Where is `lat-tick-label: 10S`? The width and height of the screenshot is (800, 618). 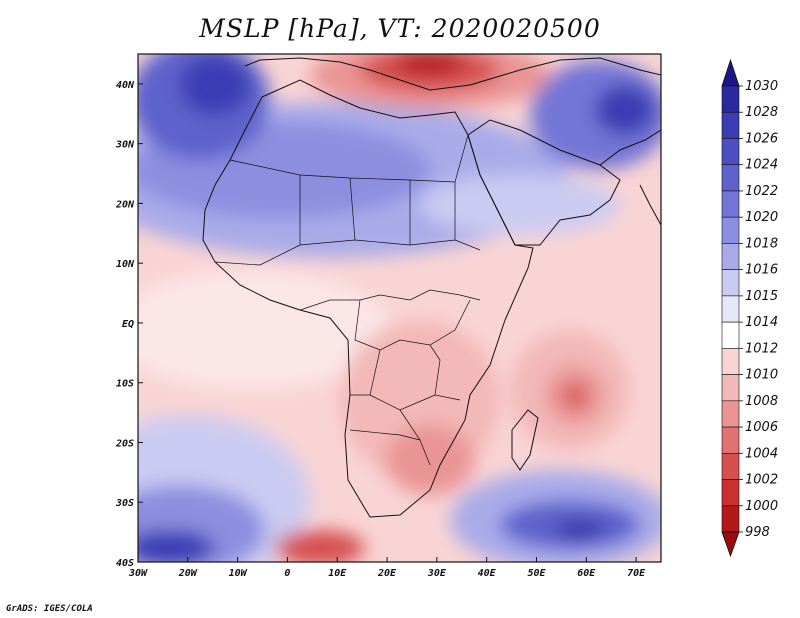
lat-tick-label: 10S is located at coordinates (125, 384).